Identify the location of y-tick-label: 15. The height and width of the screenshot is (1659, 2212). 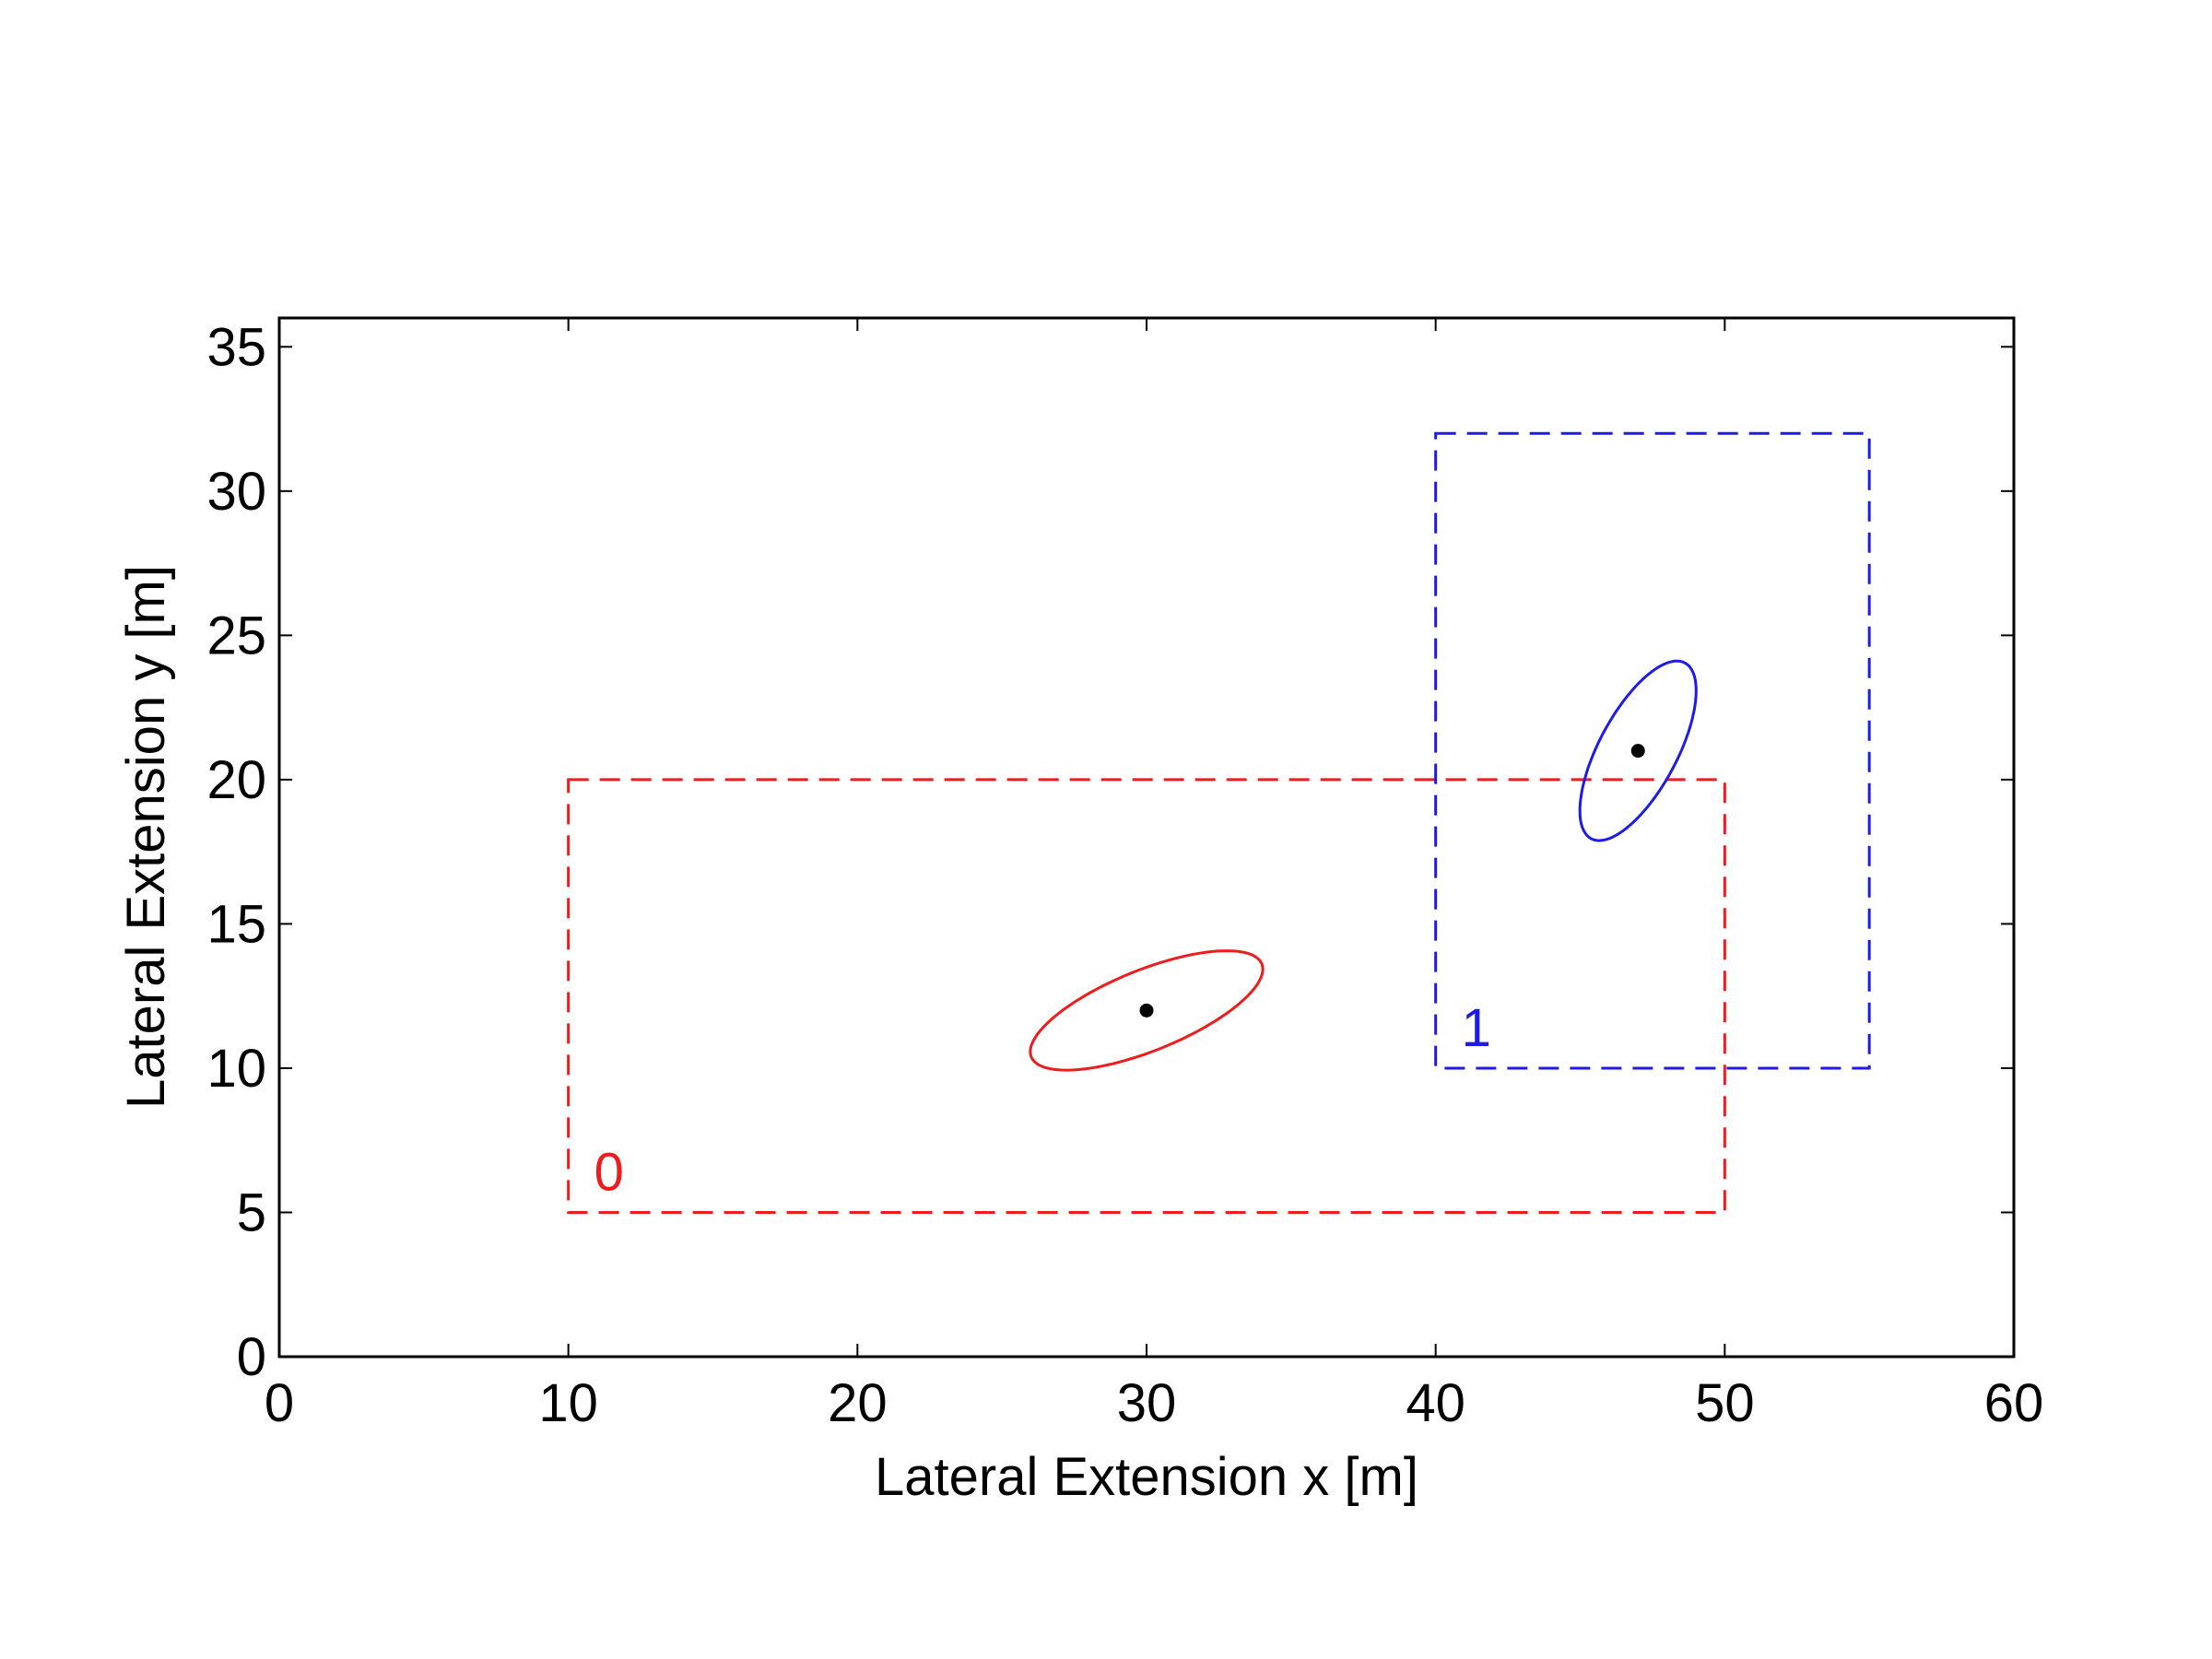
(236, 924).